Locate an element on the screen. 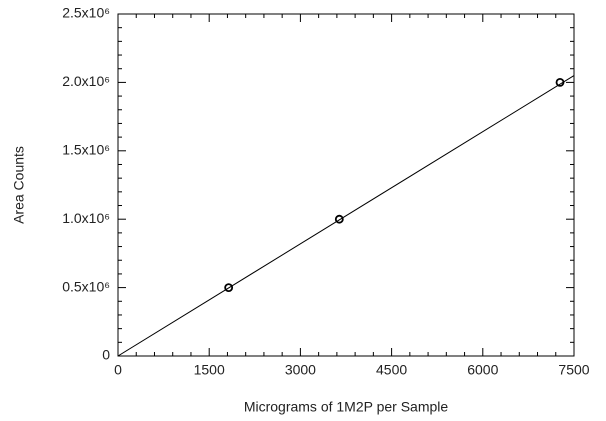 The height and width of the screenshot is (421, 606). x-tick-label: 6000 is located at coordinates (482, 370).